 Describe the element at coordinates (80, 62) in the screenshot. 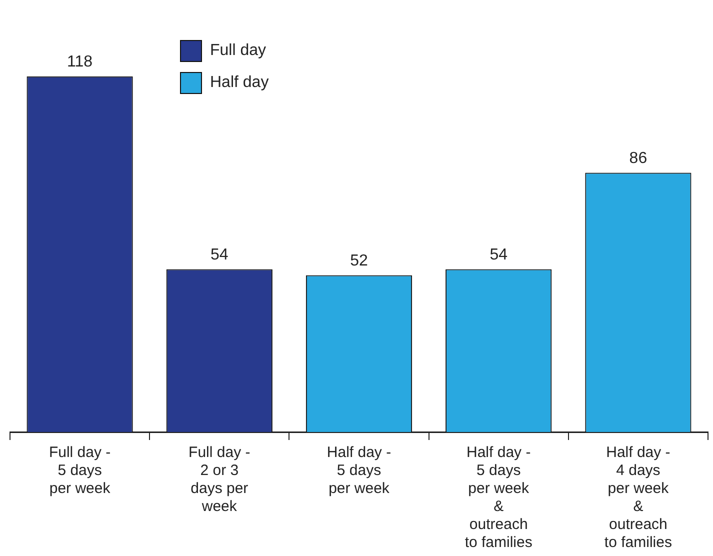

I see `data-label: 118` at that location.